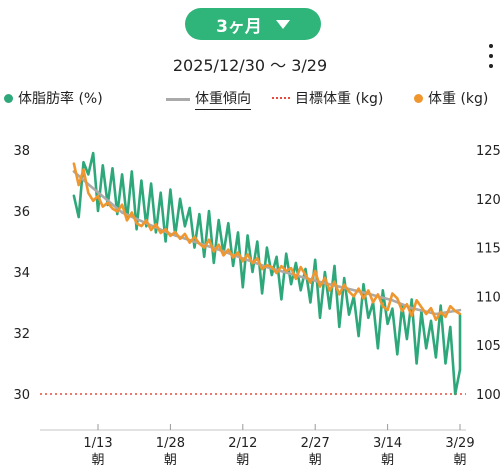 The width and height of the screenshot is (500, 475). What do you see at coordinates (491, 56) in the screenshot?
I see `more-options-icon` at bounding box center [491, 56].